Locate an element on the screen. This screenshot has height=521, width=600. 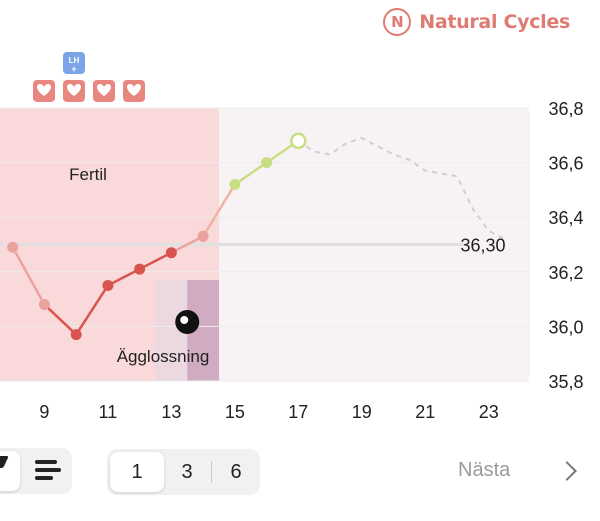
x-tick-label: 19 is located at coordinates (362, 412).